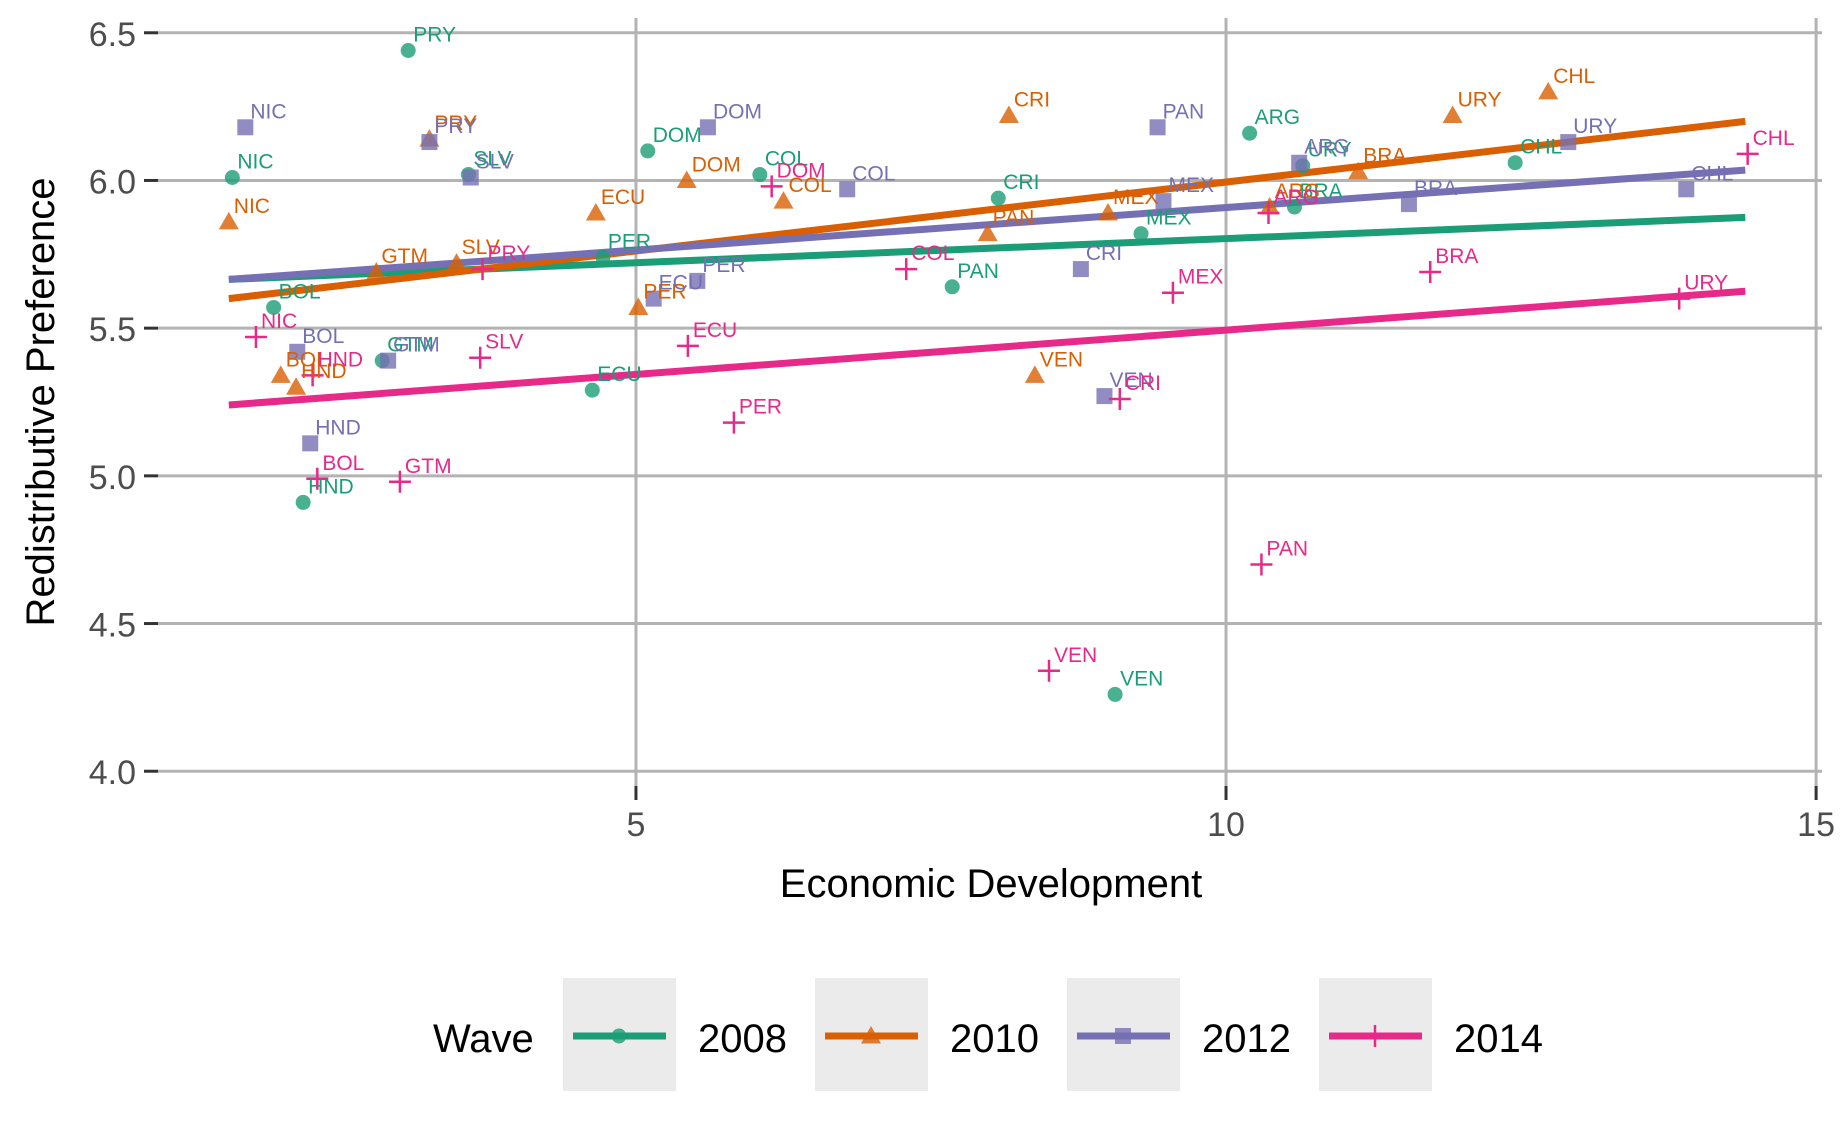  I want to click on point-label-2014-PRY: PRY, so click(509, 253).